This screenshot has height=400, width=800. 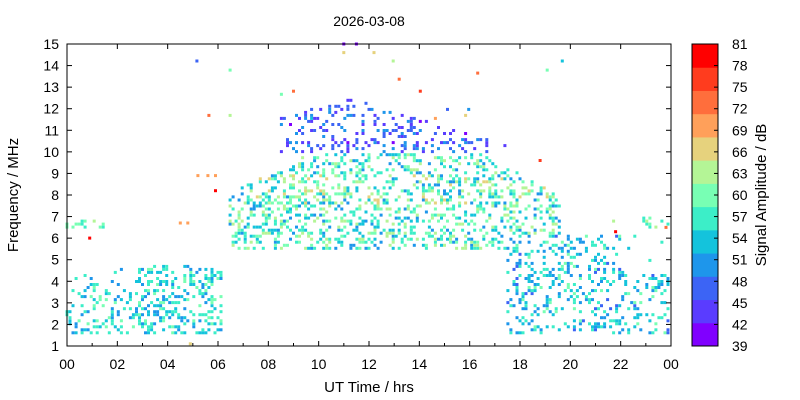 I want to click on y-tick-label: 13, so click(x=51, y=87).